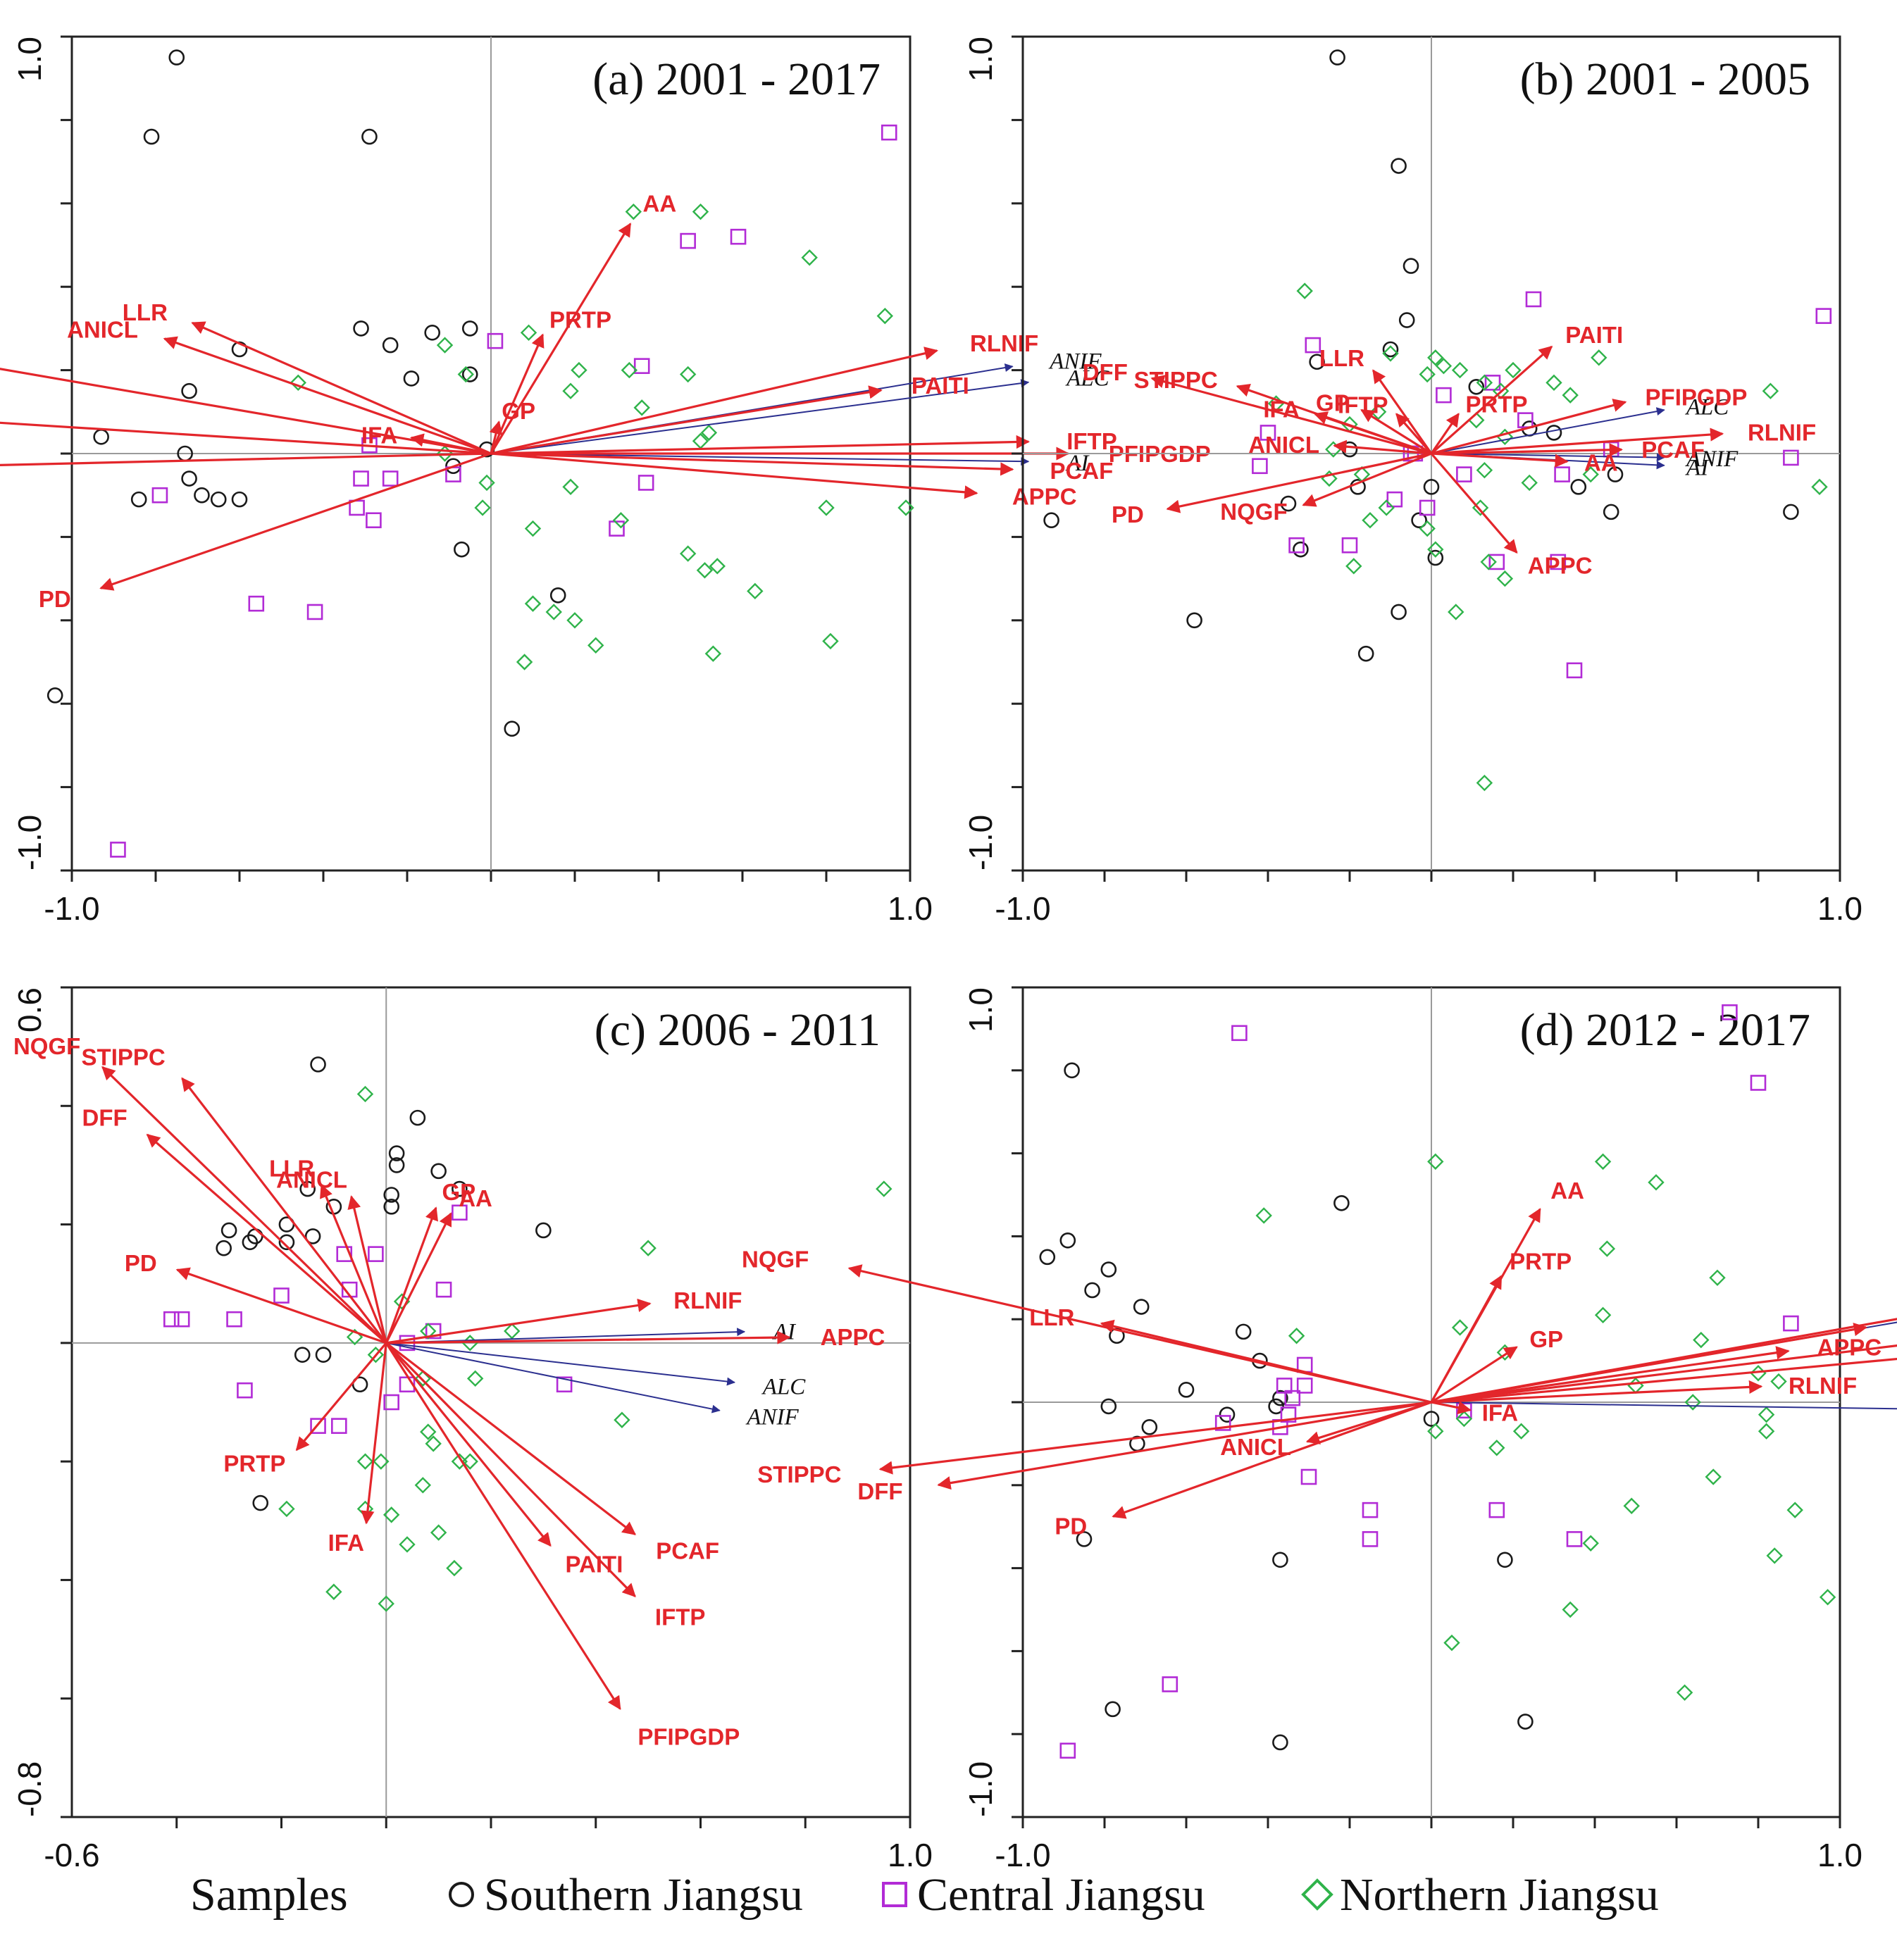  What do you see at coordinates (775, 1260) in the screenshot?
I see `variable-label-nqgf: NQGF` at bounding box center [775, 1260].